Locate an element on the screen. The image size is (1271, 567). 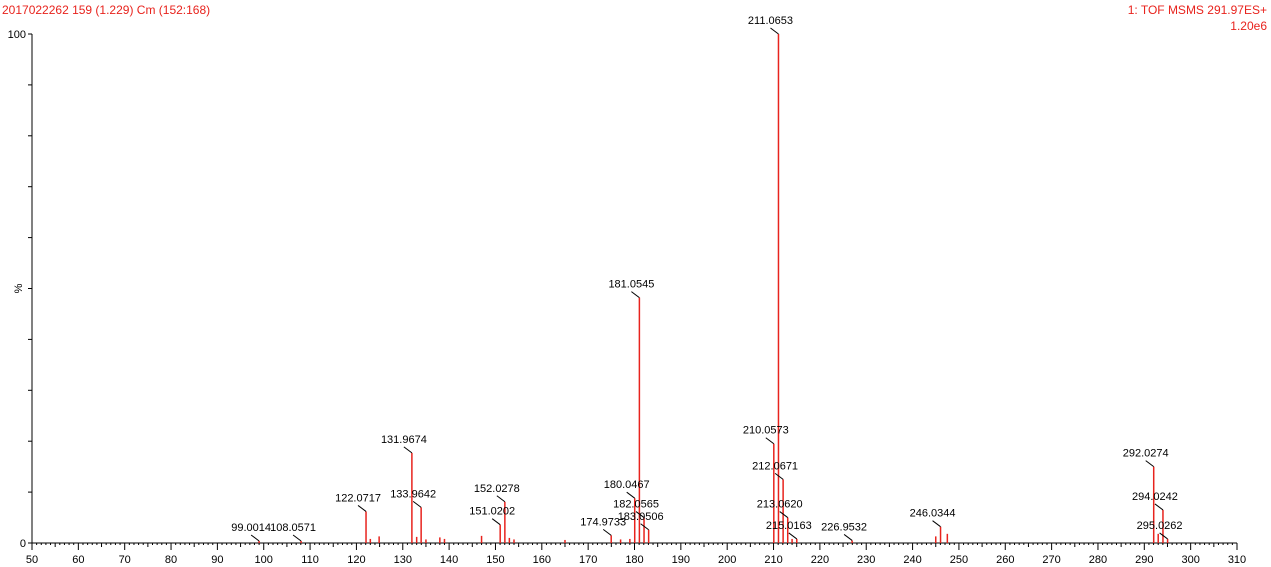
x-tick-label: 50 is located at coordinates (32, 560).